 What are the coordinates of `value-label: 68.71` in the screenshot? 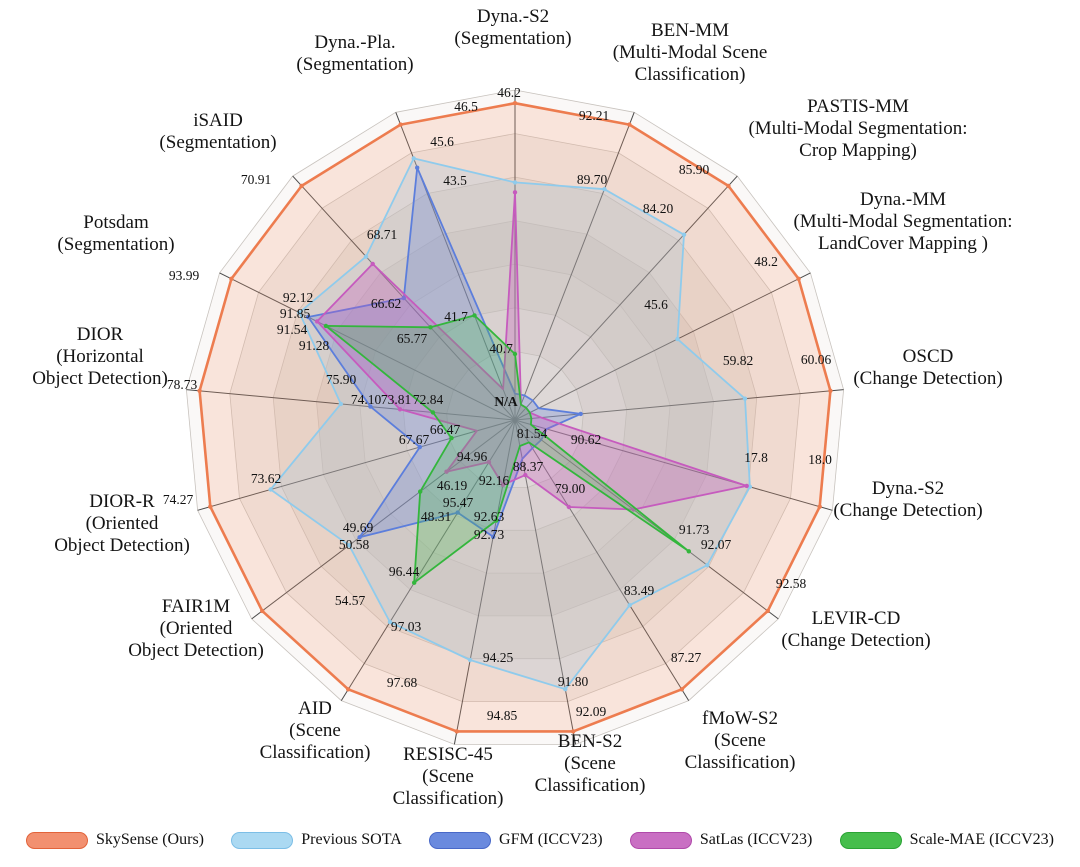 It's located at (382, 234).